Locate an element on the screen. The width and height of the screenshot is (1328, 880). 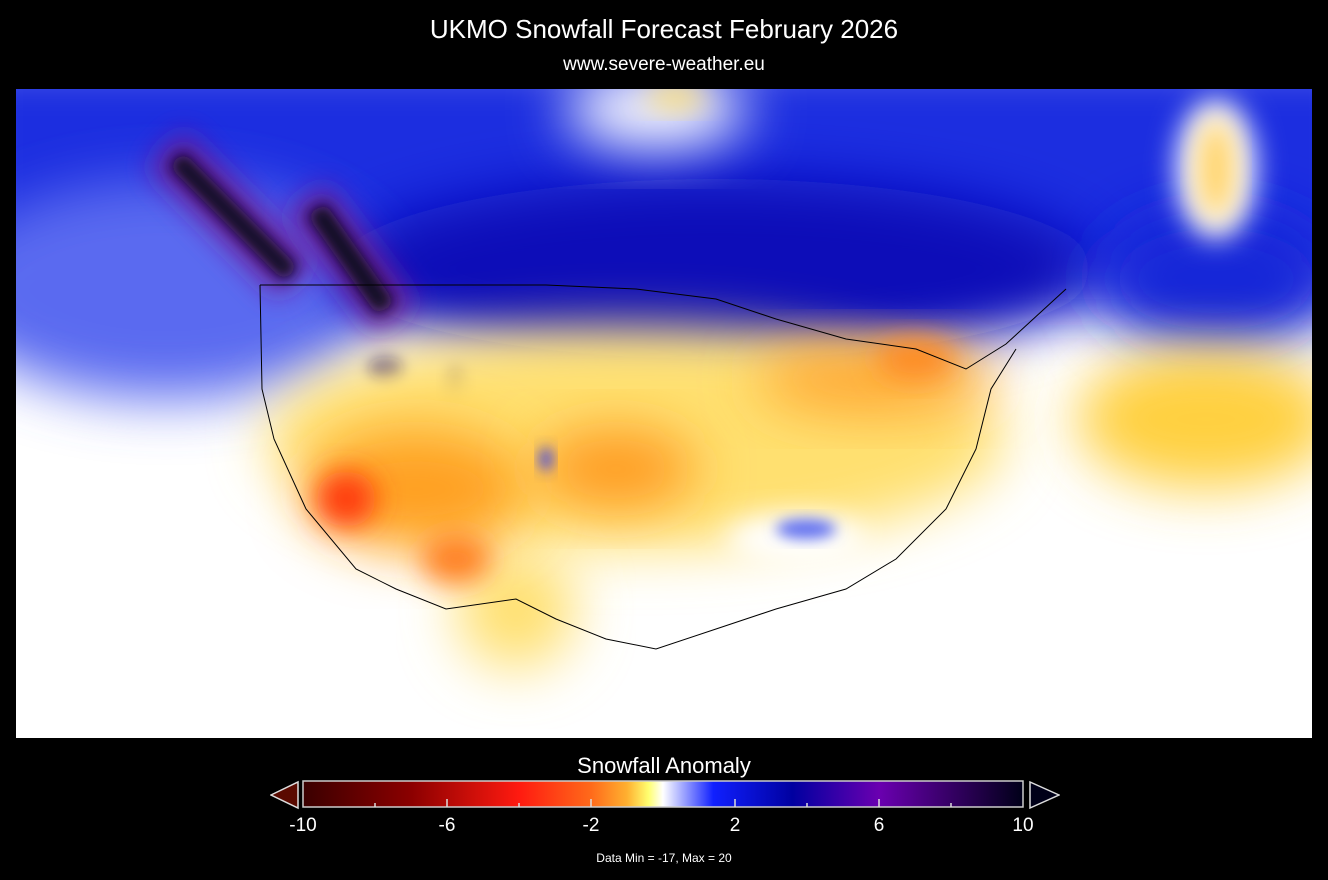
colorbar-gradient is located at coordinates (663, 794).